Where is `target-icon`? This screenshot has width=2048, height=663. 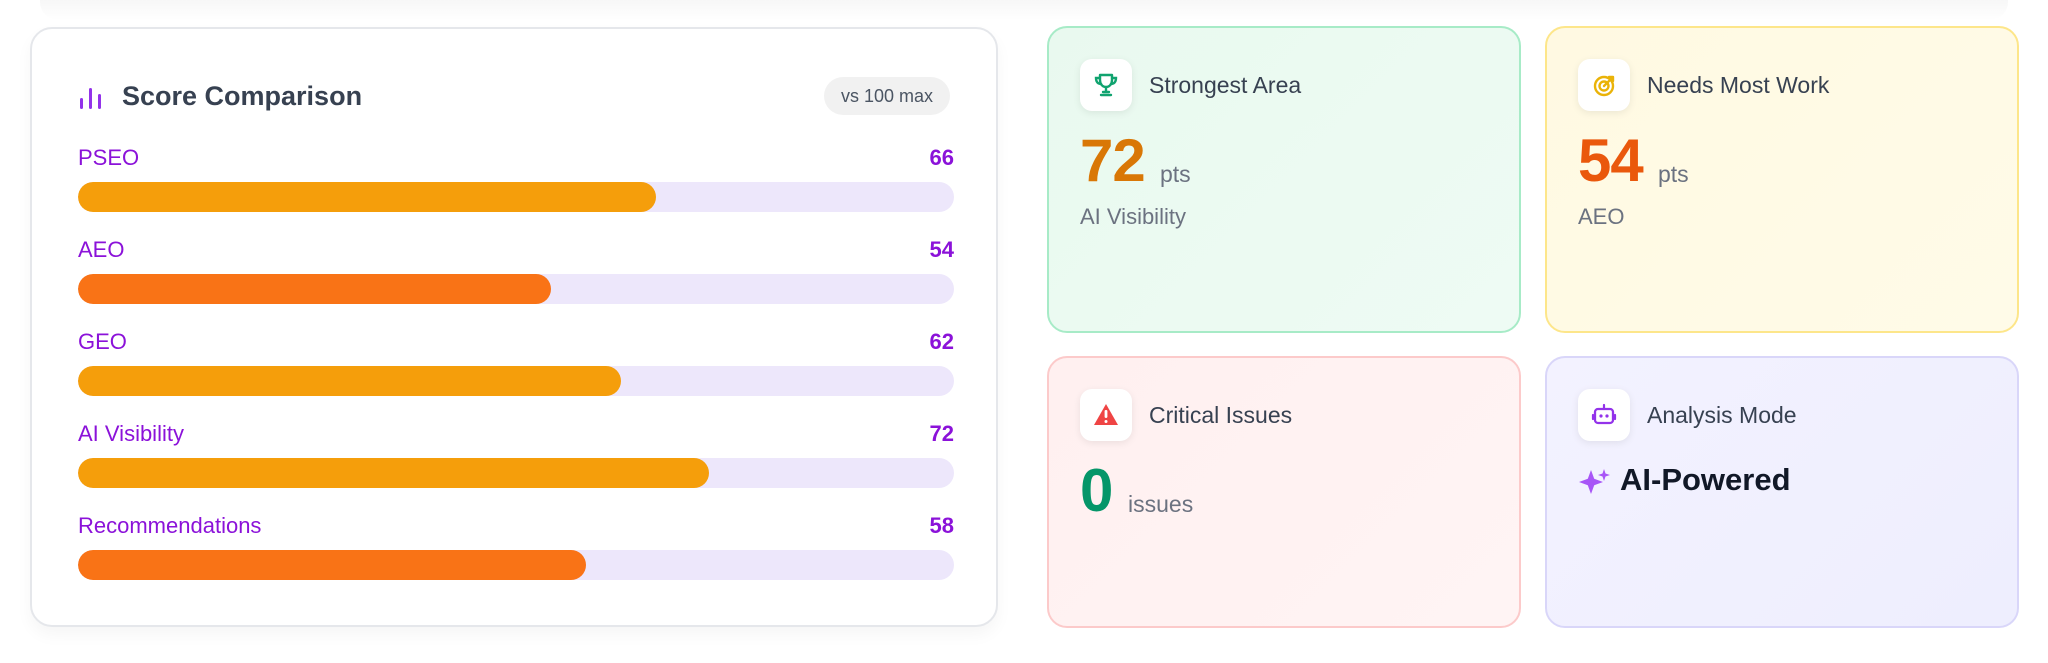 target-icon is located at coordinates (1604, 86).